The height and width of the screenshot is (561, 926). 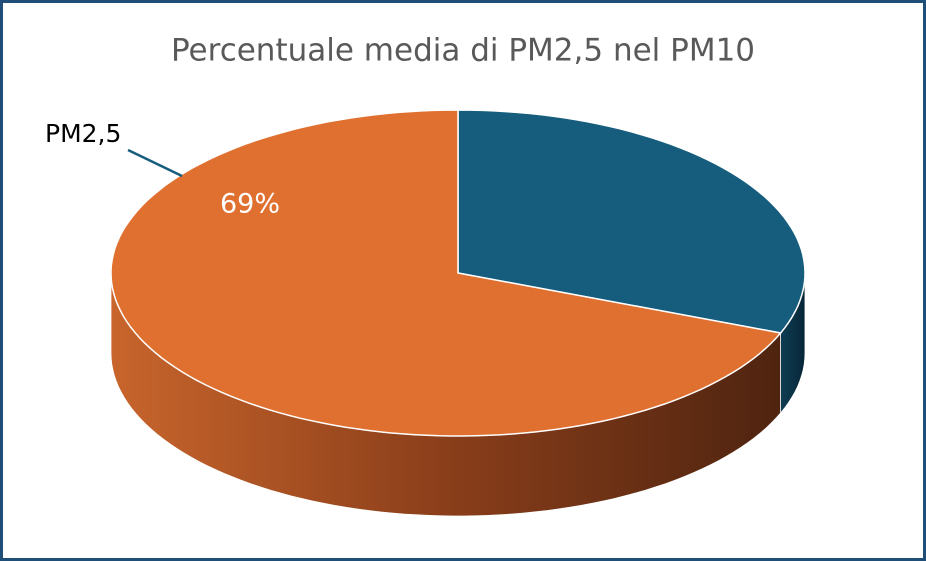 I want to click on leader-line, so click(x=155, y=163).